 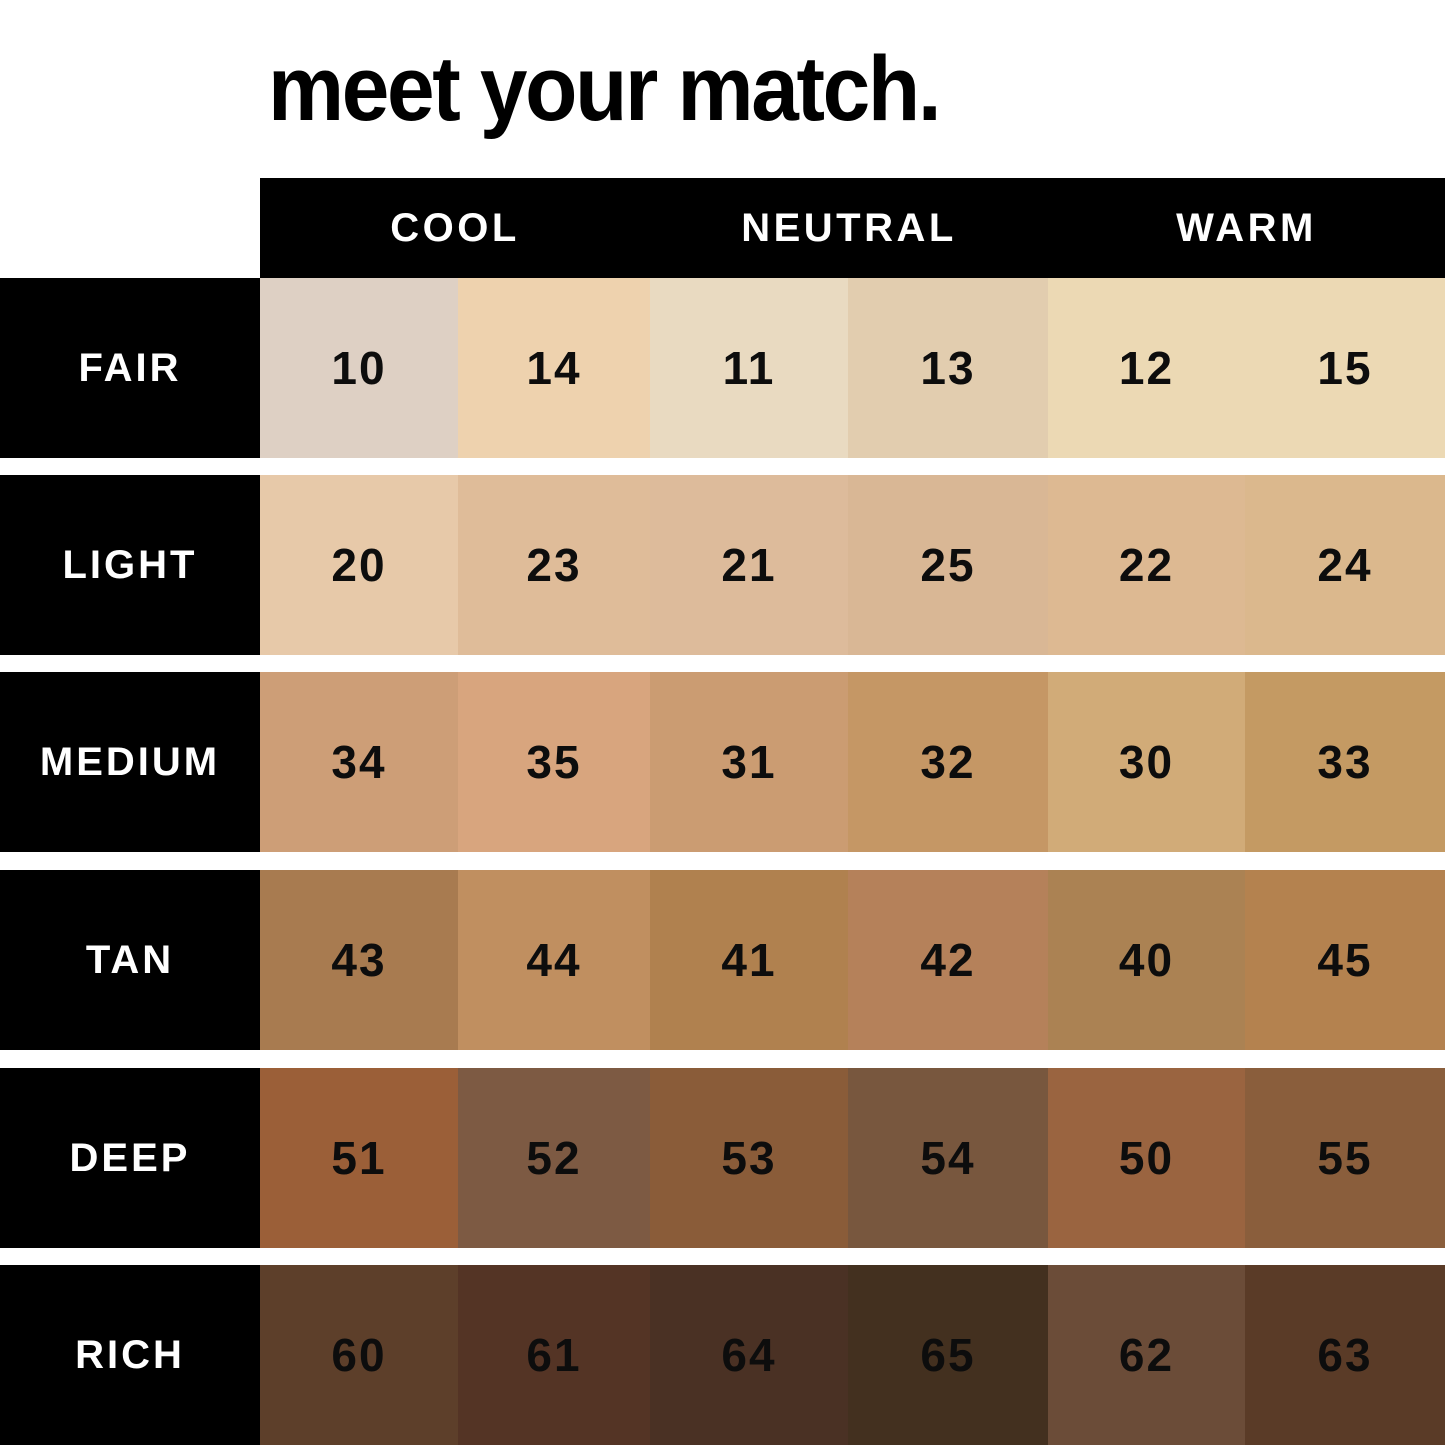 I want to click on shade-number: 10, so click(x=359, y=368).